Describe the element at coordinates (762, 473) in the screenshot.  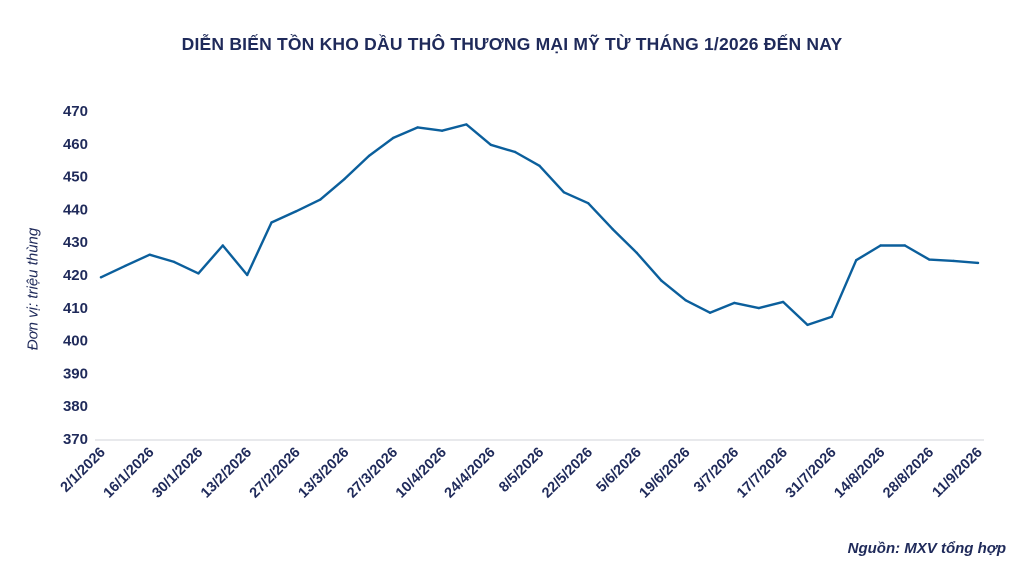
I see `x-tick-label: 17/7/2026` at that location.